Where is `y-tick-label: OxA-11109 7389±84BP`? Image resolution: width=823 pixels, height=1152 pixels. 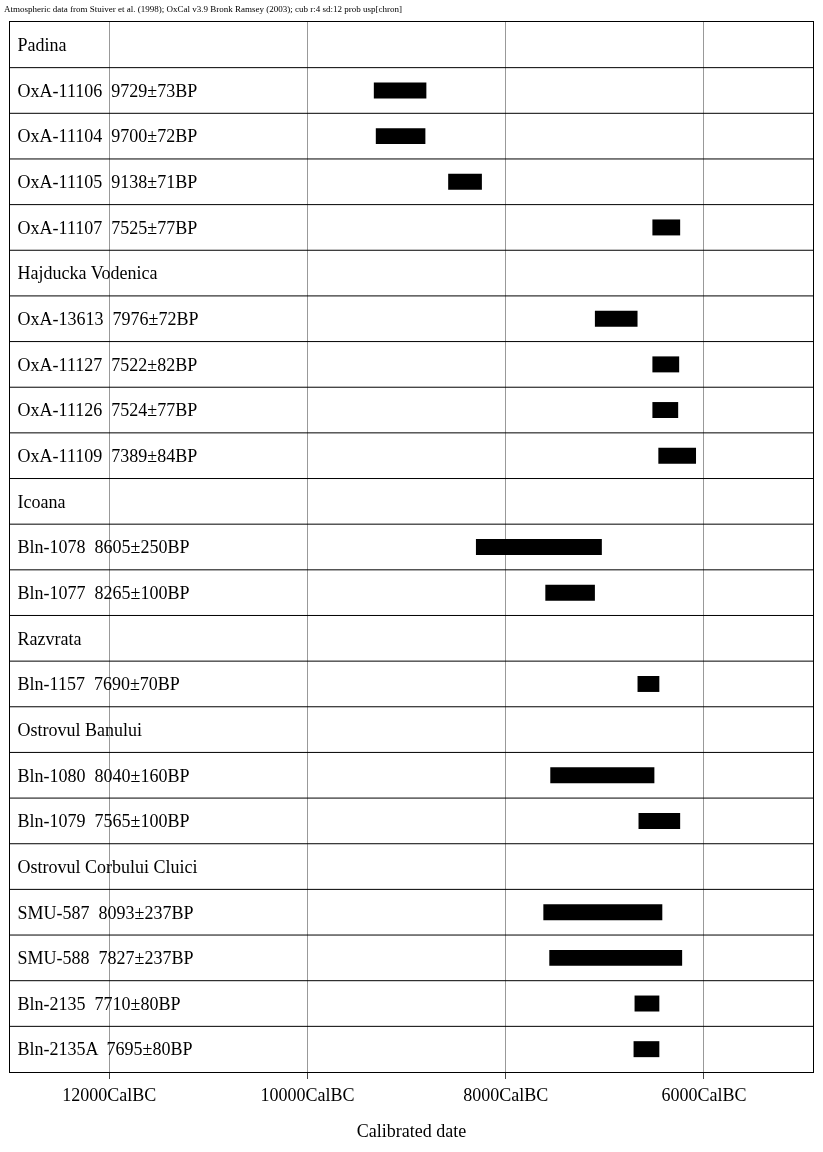 y-tick-label: OxA-11109 7389±84BP is located at coordinates (107, 456).